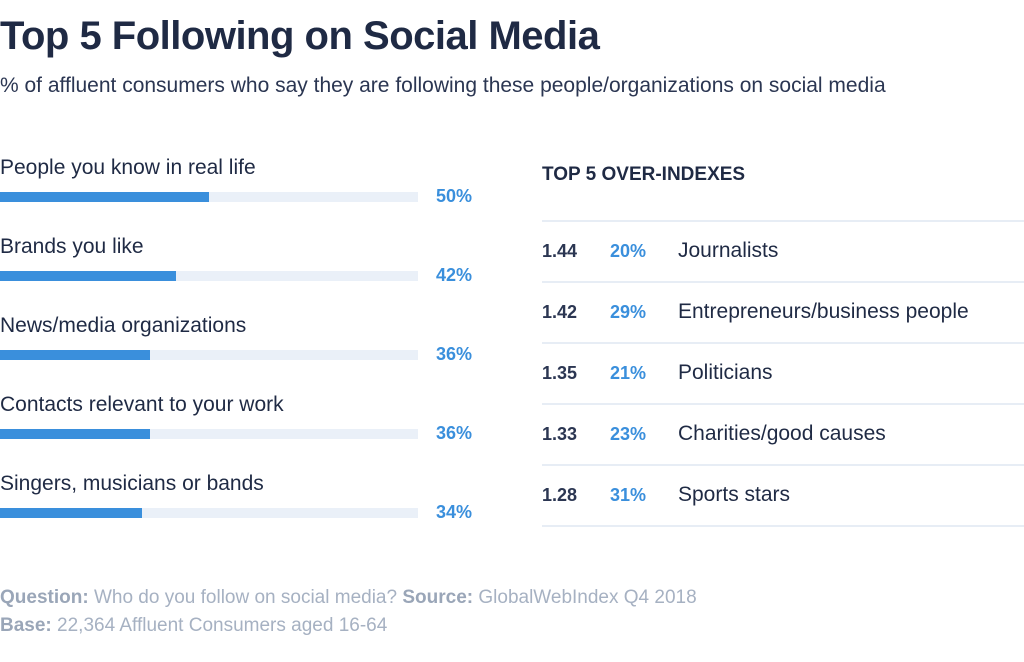  Describe the element at coordinates (250, 186) in the screenshot. I see `bar-row: People you know in real life 50%` at that location.